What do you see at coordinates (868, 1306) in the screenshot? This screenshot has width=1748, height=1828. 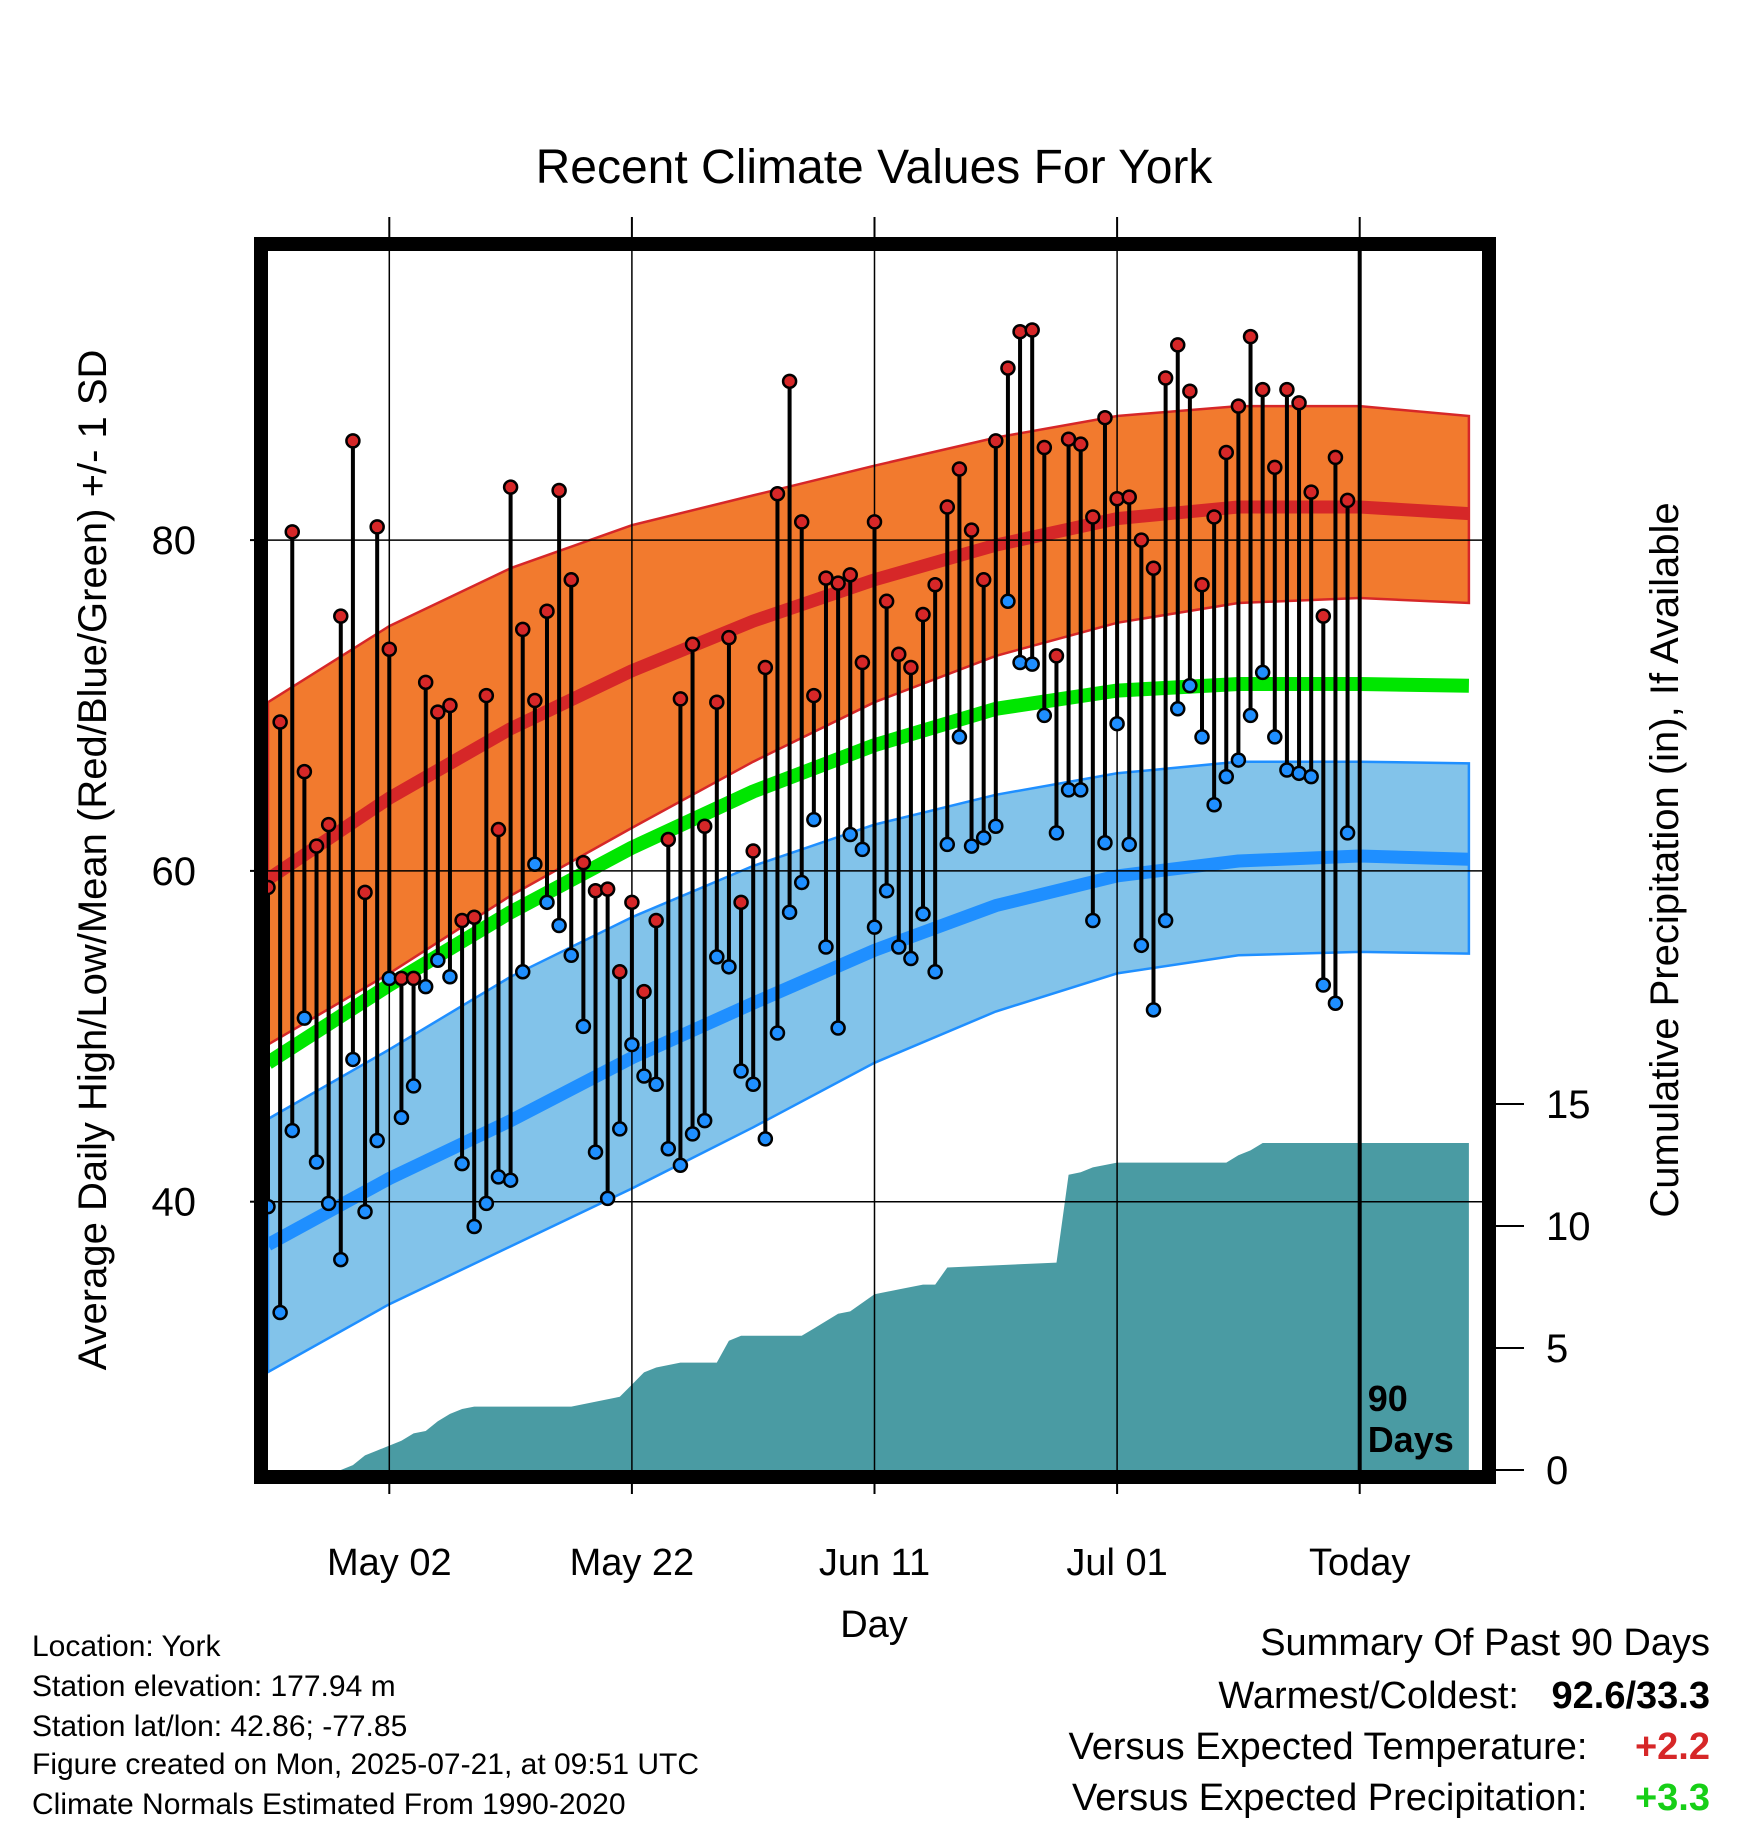 I see `precip-area` at bounding box center [868, 1306].